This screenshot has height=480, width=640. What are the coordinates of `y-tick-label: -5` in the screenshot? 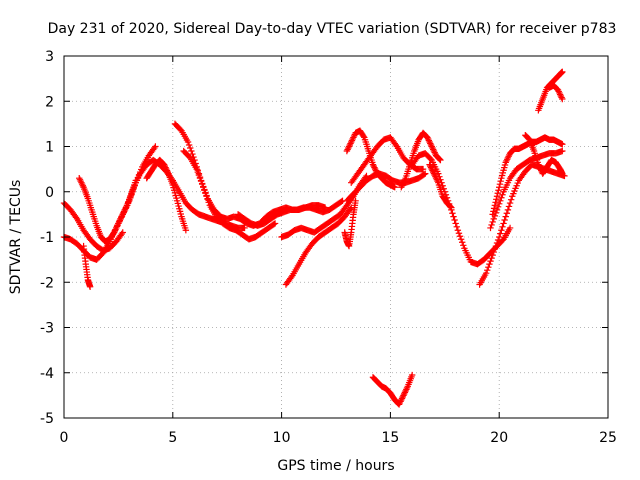 It's located at (47, 419).